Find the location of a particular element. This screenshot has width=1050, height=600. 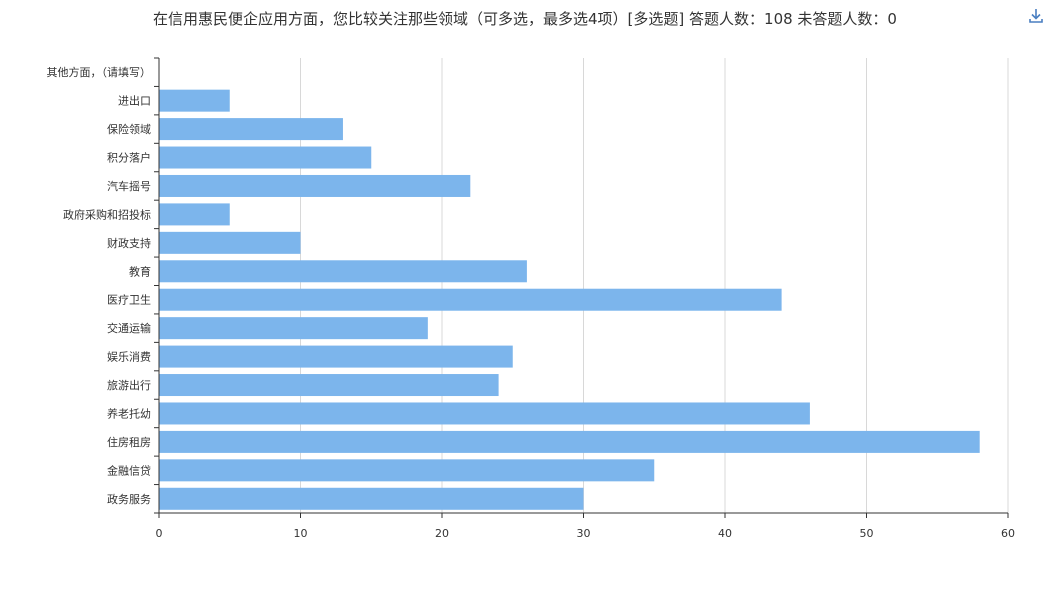

category-label: 汽车摇号 is located at coordinates (129, 186).